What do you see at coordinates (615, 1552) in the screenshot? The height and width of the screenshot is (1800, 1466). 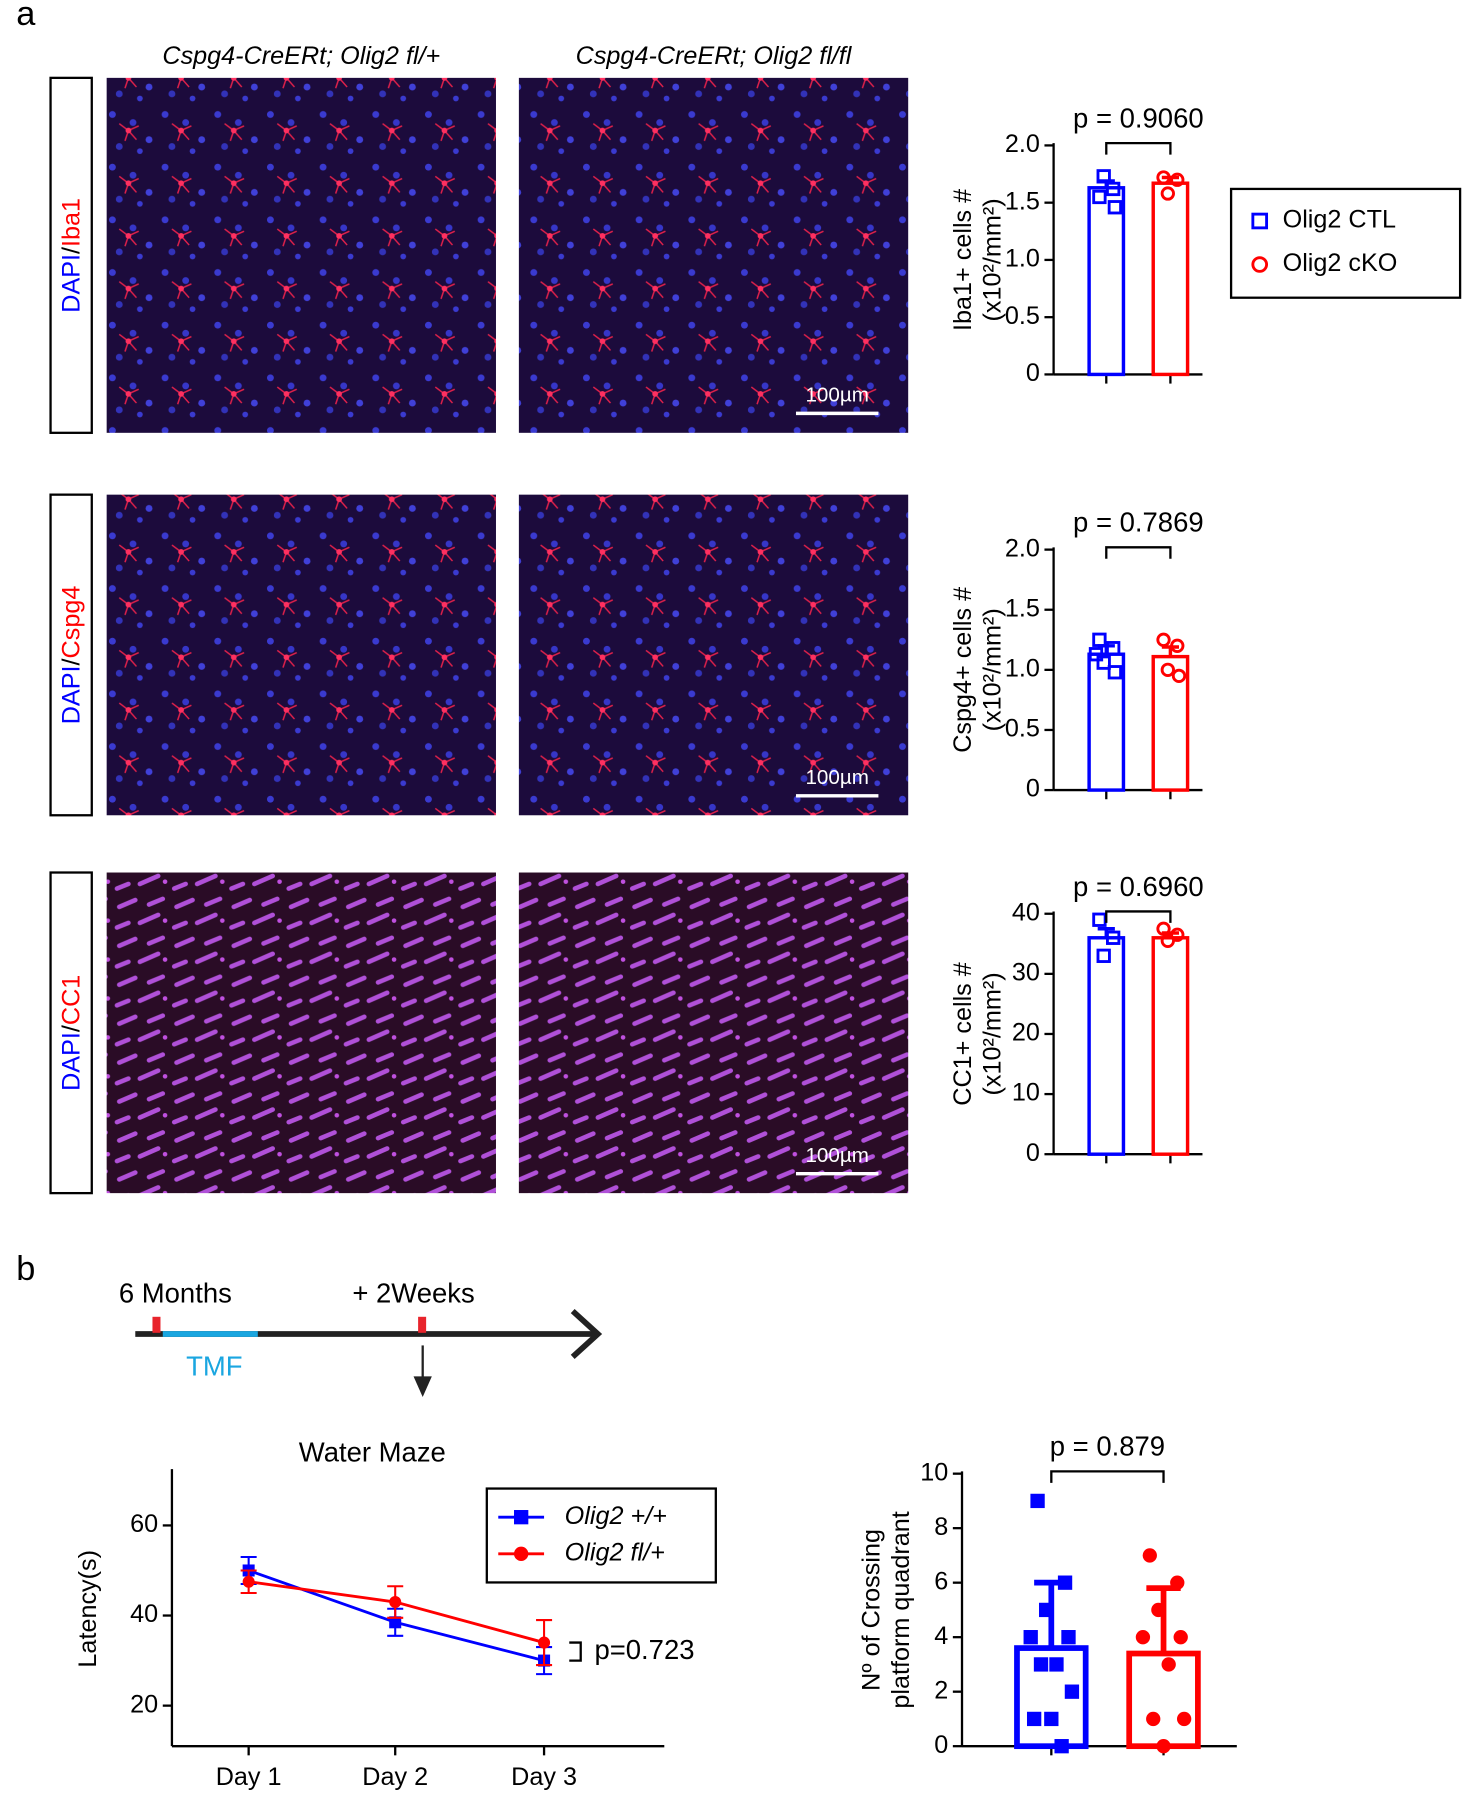 I see `legend-label: Olig2 fl/+` at bounding box center [615, 1552].